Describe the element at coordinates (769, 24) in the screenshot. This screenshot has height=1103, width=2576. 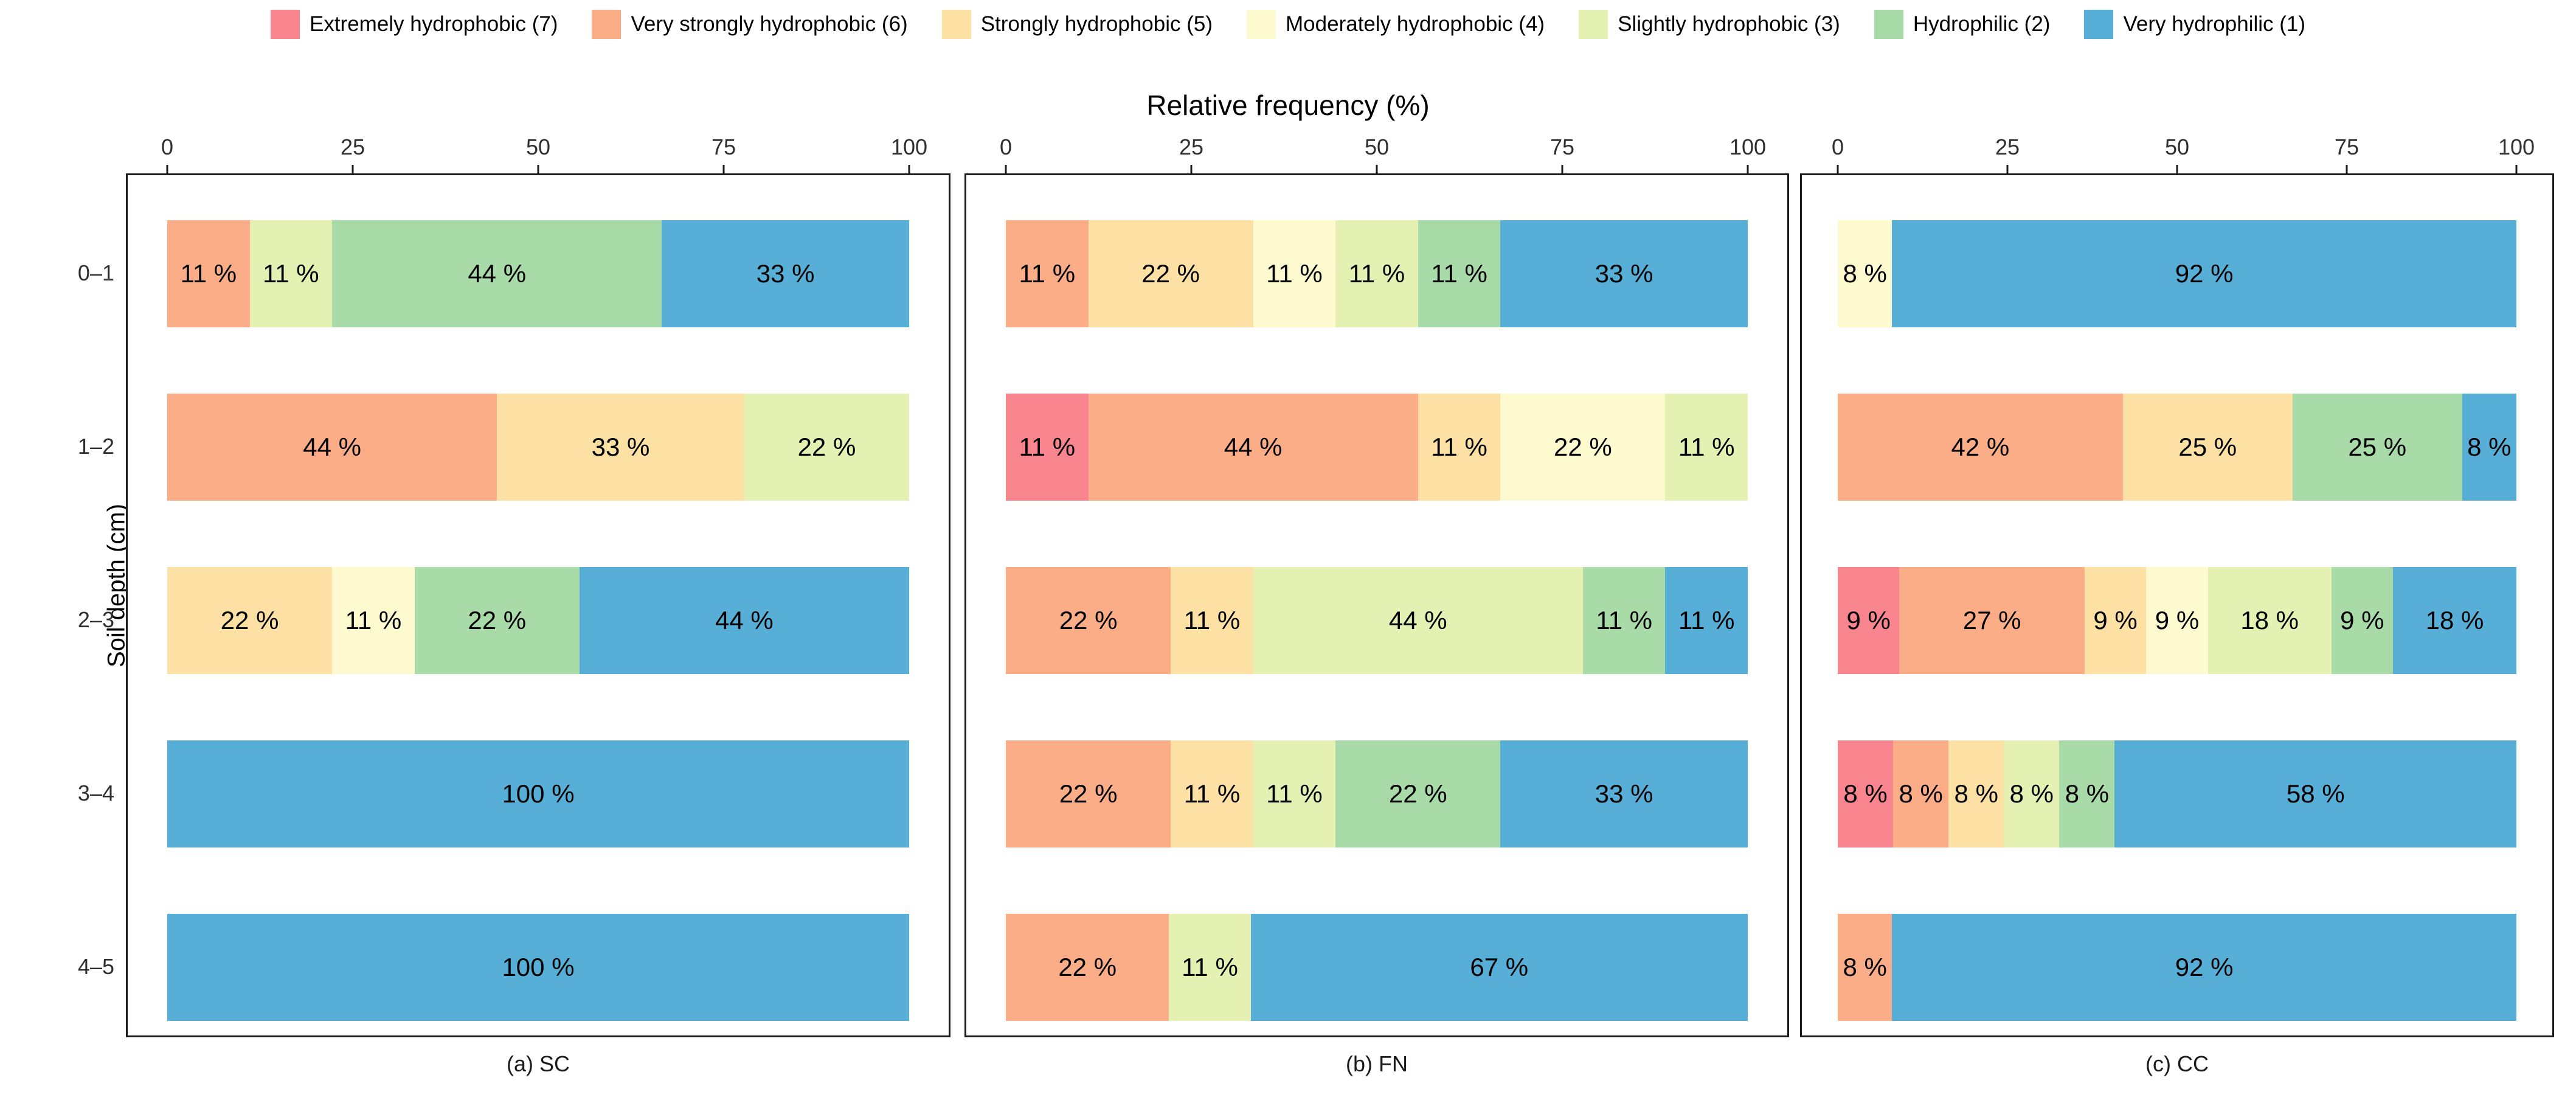
I see `legend-label: Very strongly hydrophobic (6)` at that location.